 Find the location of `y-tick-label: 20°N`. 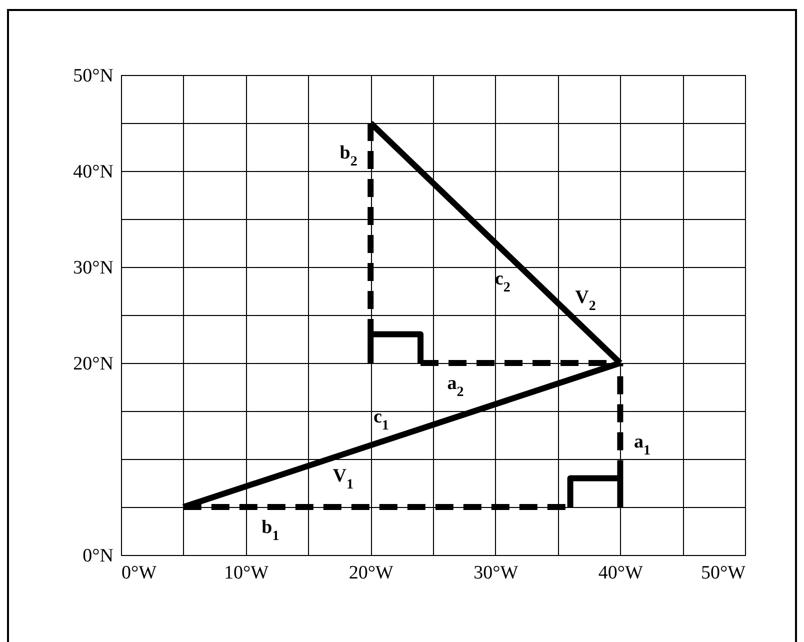

y-tick-label: 20°N is located at coordinates (93, 364).